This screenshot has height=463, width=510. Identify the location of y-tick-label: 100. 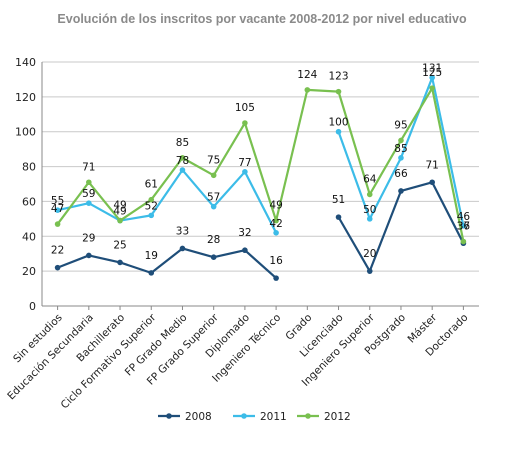
(25, 132).